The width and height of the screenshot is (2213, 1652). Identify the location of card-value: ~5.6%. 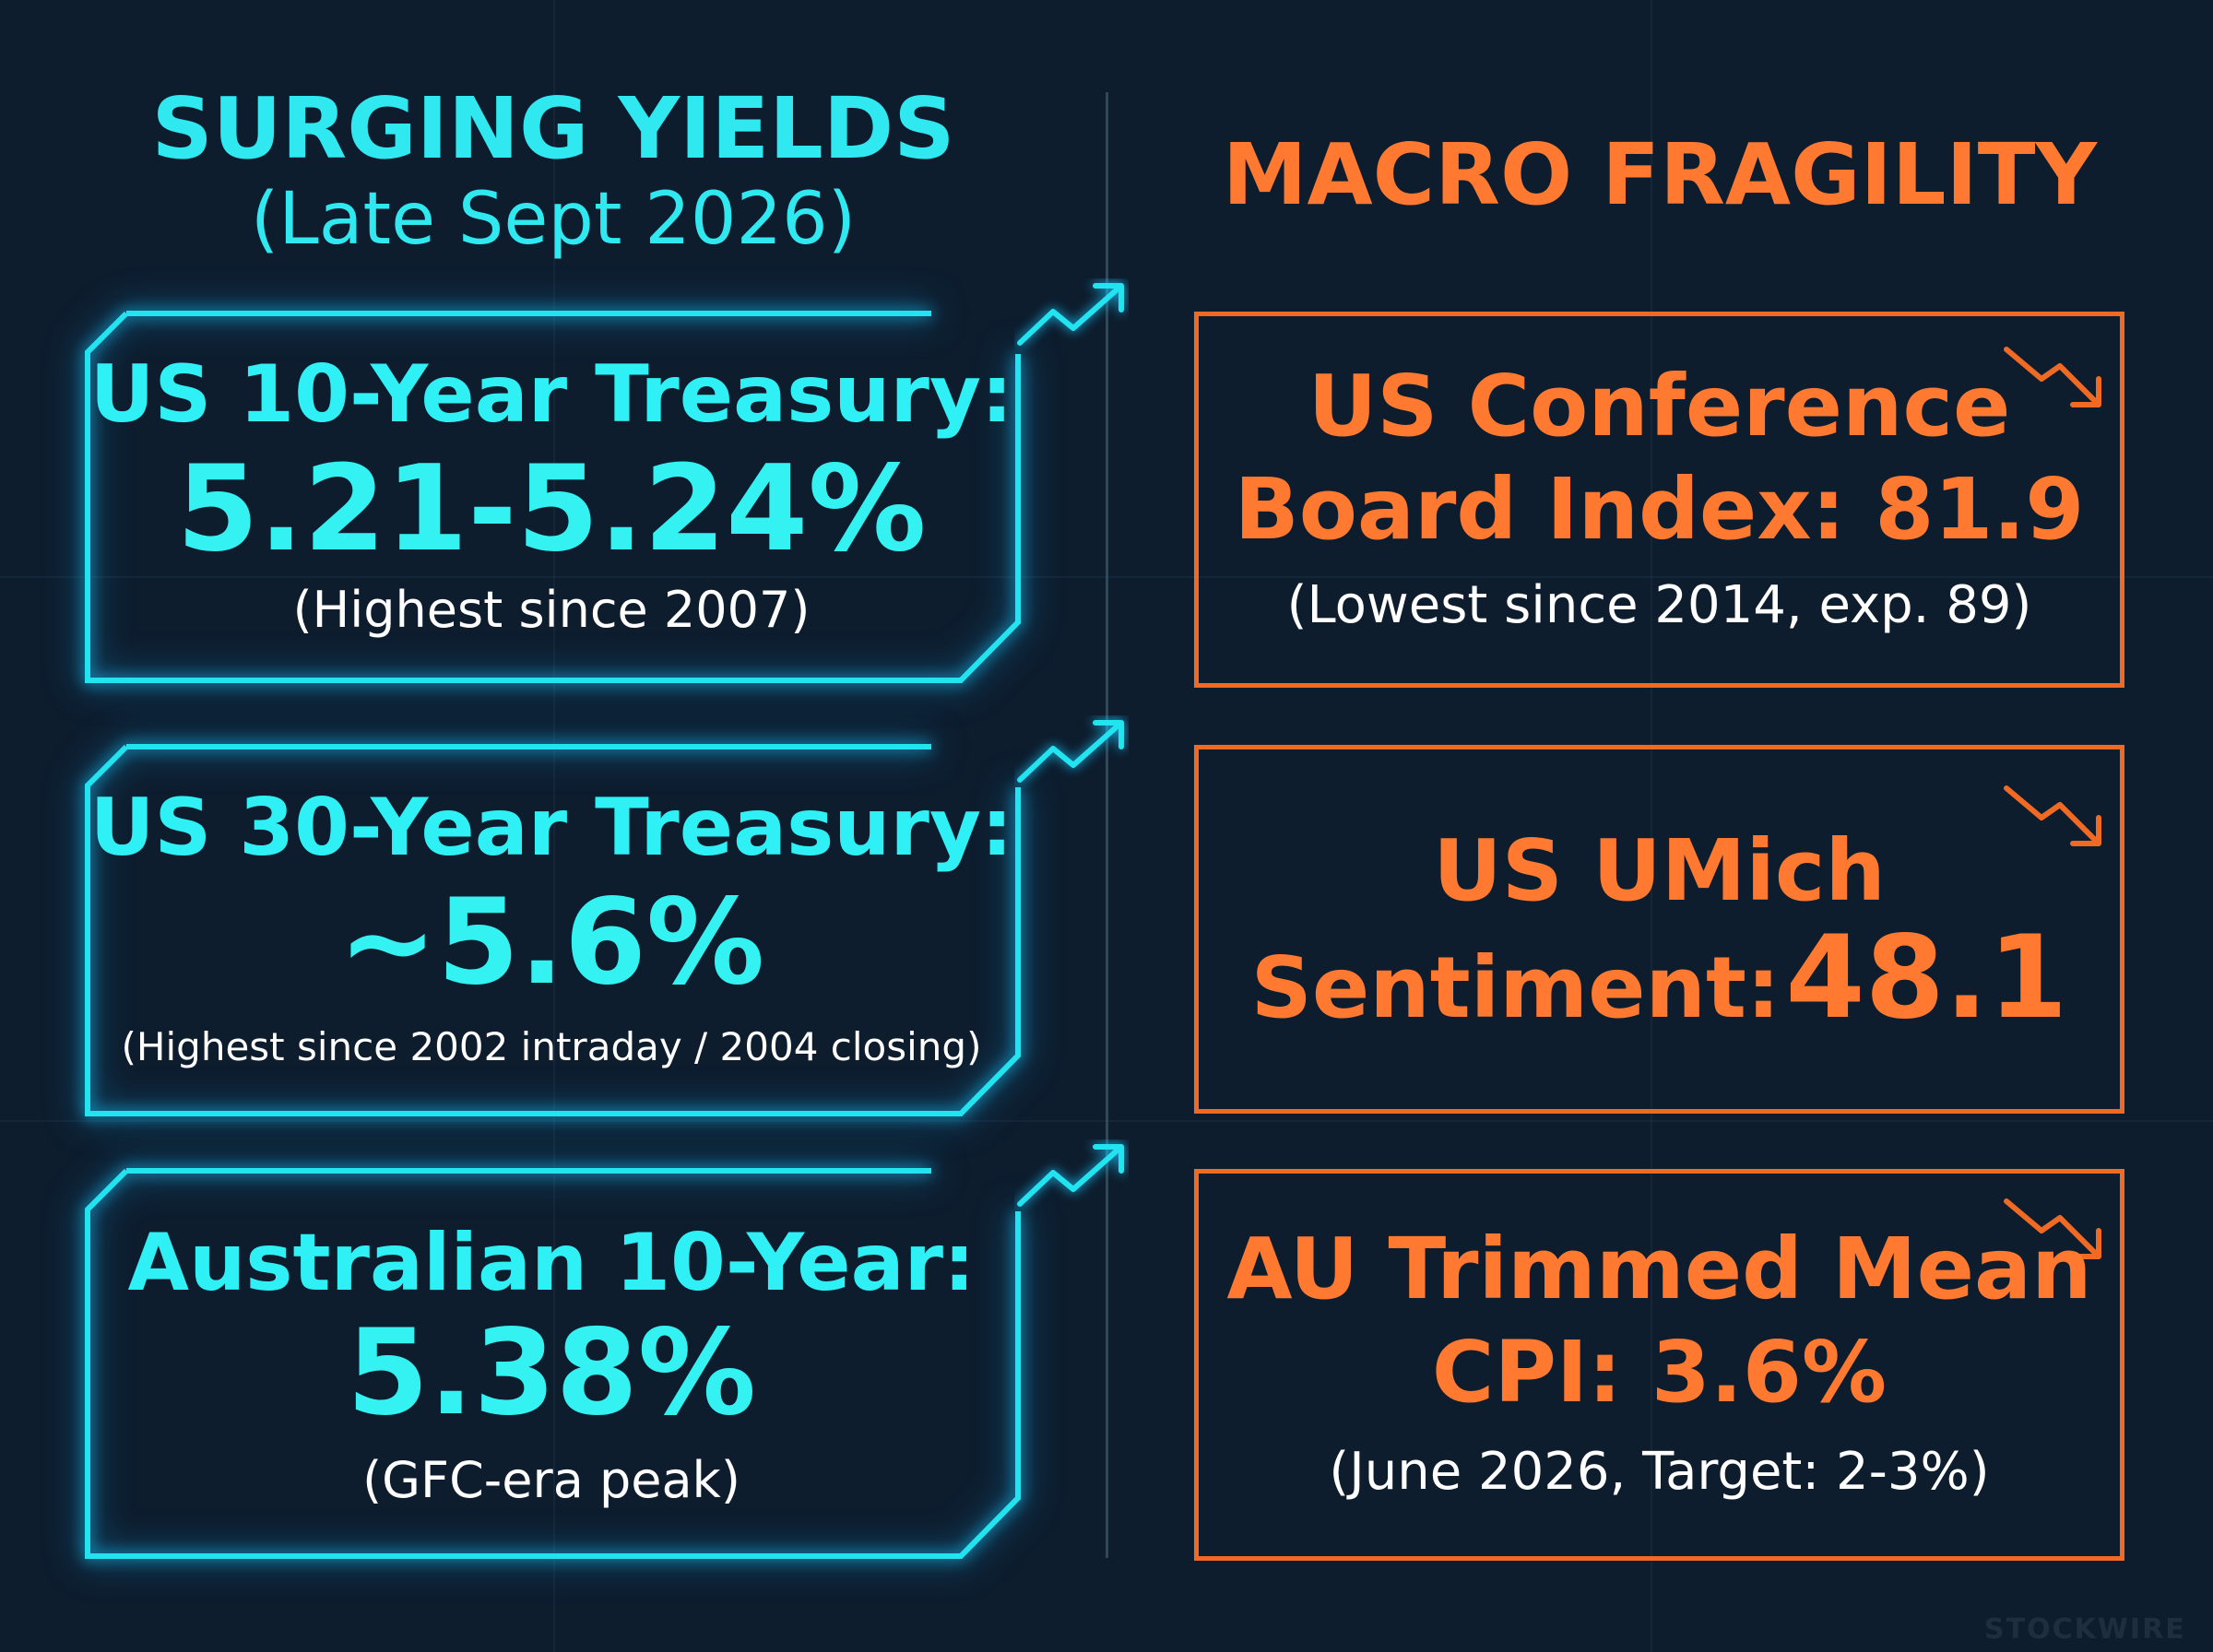
(551, 942).